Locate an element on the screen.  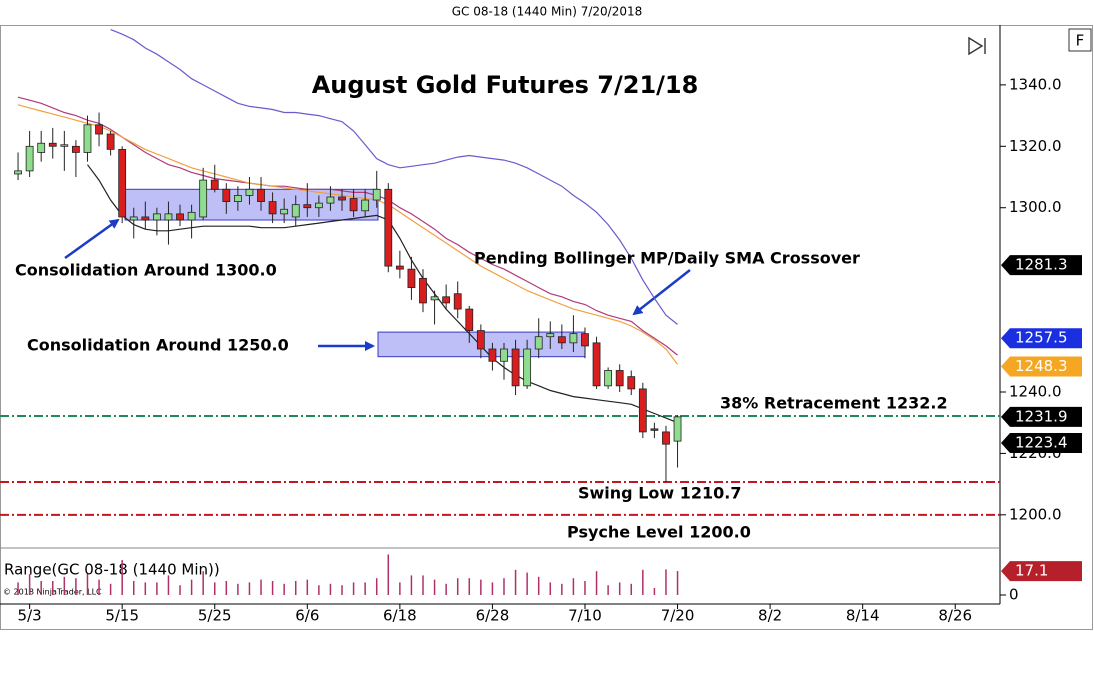
range-marker-label: 17.1 is located at coordinates (1031, 571).